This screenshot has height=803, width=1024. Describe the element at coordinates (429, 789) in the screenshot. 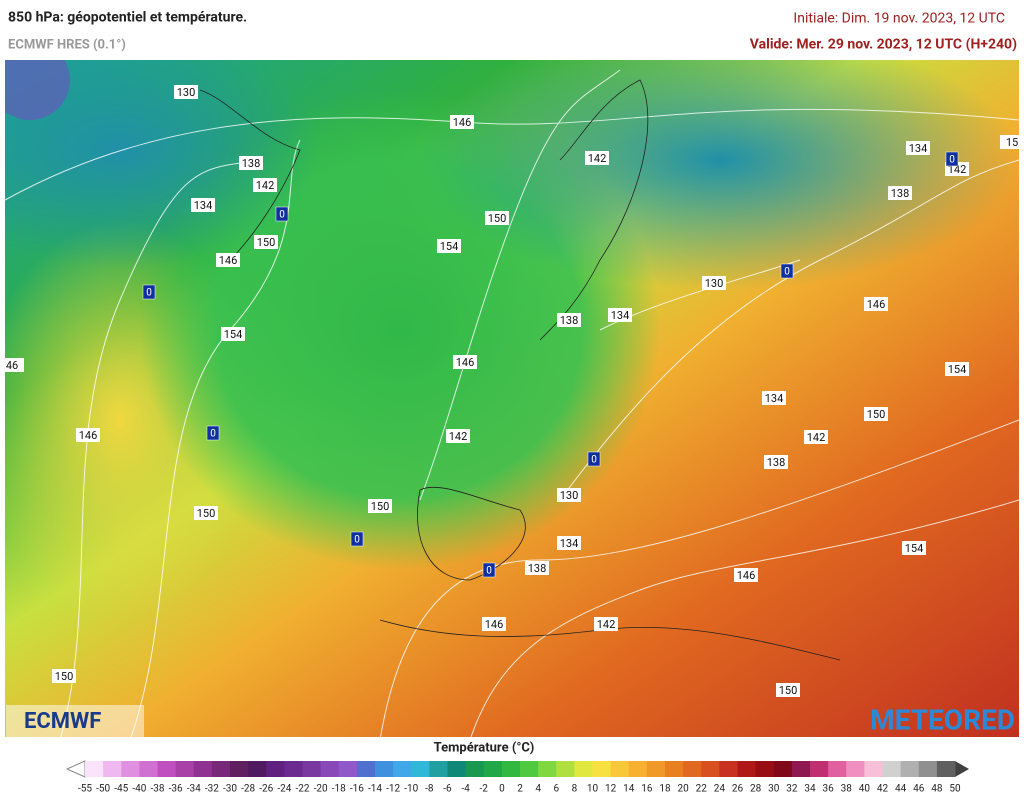

I see `legend-tick-label: -8` at that location.